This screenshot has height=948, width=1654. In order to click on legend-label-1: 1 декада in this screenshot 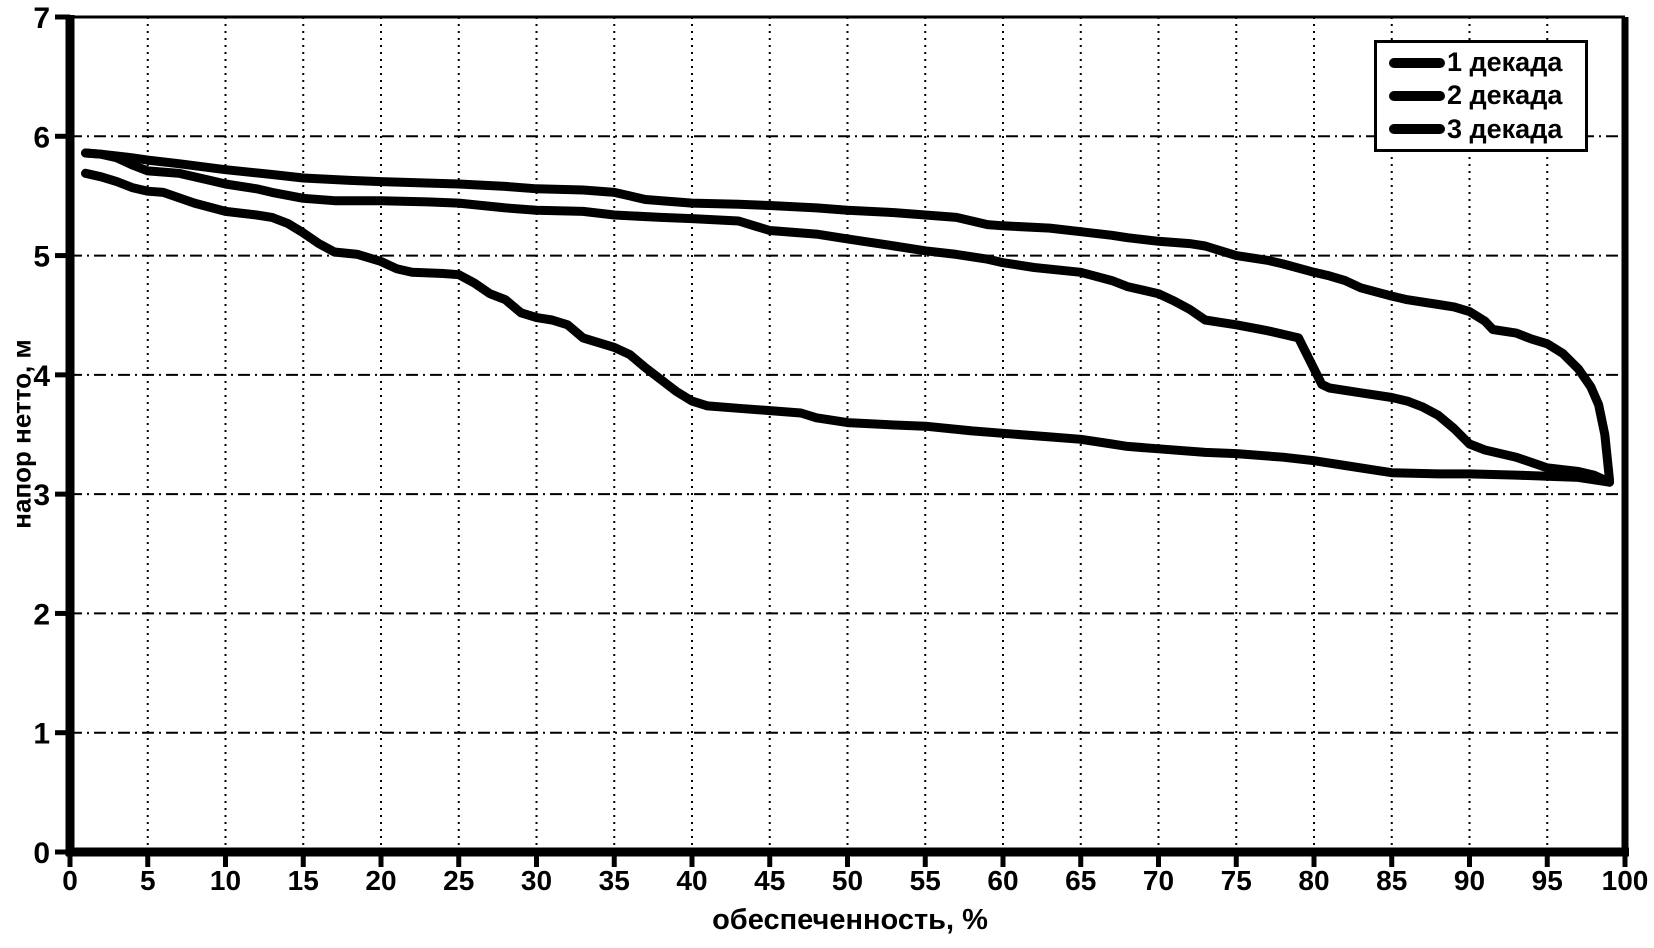, I will do `click(1505, 62)`.